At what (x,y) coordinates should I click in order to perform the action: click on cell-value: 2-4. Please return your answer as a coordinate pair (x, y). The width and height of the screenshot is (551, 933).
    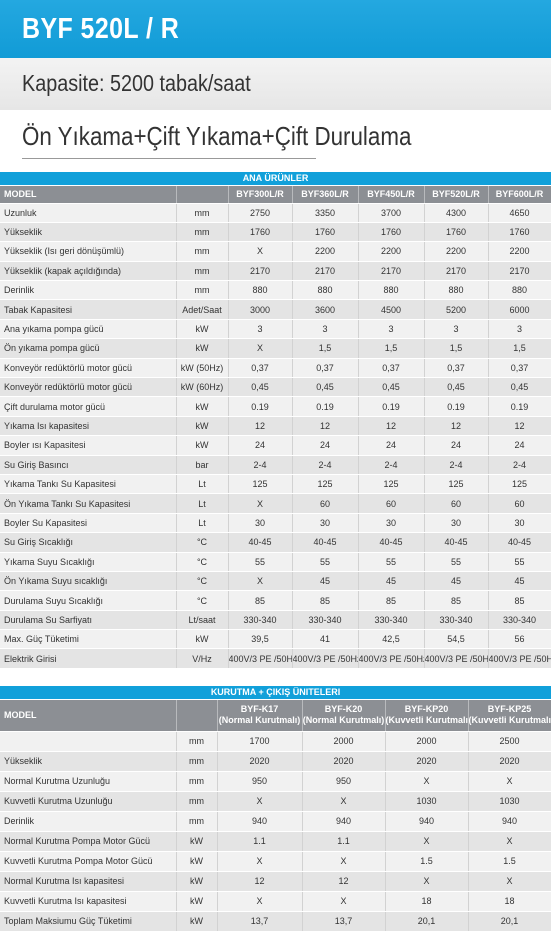
    Looking at the image, I should click on (325, 465).